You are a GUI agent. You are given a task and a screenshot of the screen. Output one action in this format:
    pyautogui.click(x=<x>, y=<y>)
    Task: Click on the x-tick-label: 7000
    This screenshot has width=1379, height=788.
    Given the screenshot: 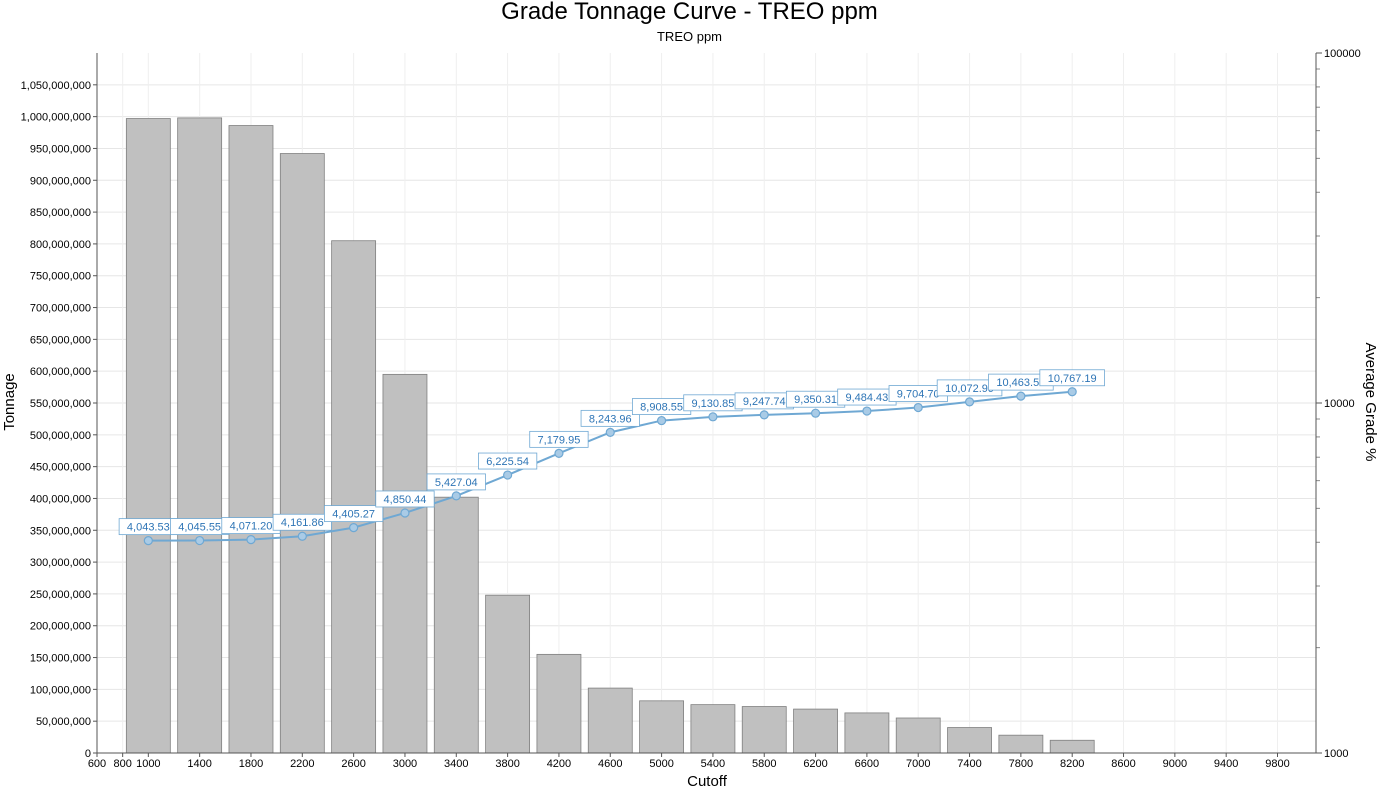 What is the action you would take?
    pyautogui.click(x=918, y=764)
    